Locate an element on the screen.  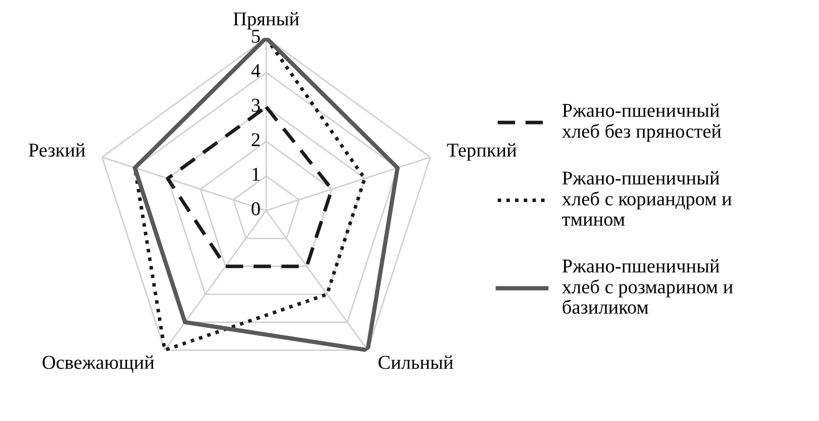
y-tick-label: 1 is located at coordinates (256, 174).